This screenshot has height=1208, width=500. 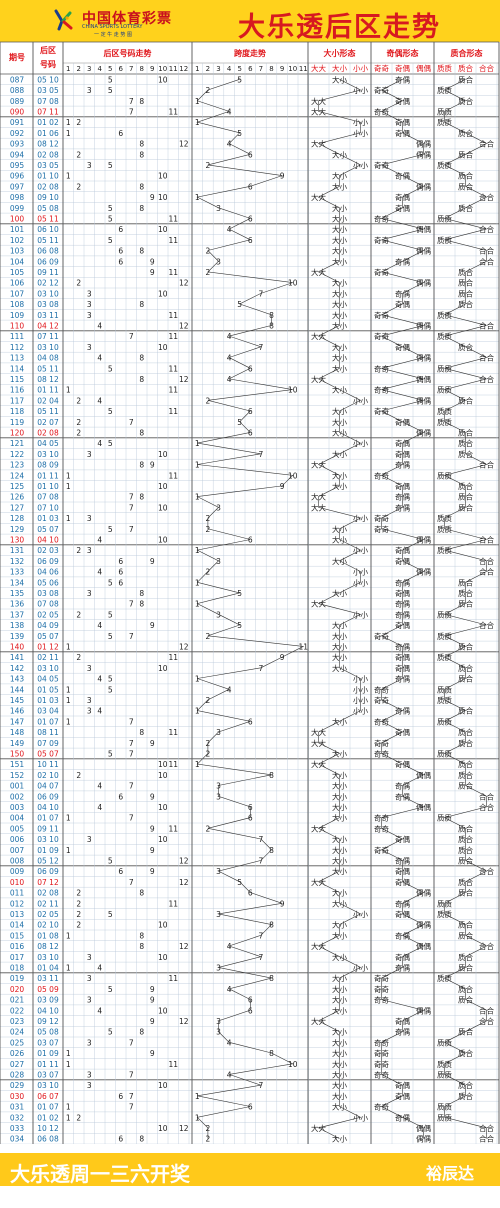 I want to click on issue-number: 015, so click(x=17, y=935).